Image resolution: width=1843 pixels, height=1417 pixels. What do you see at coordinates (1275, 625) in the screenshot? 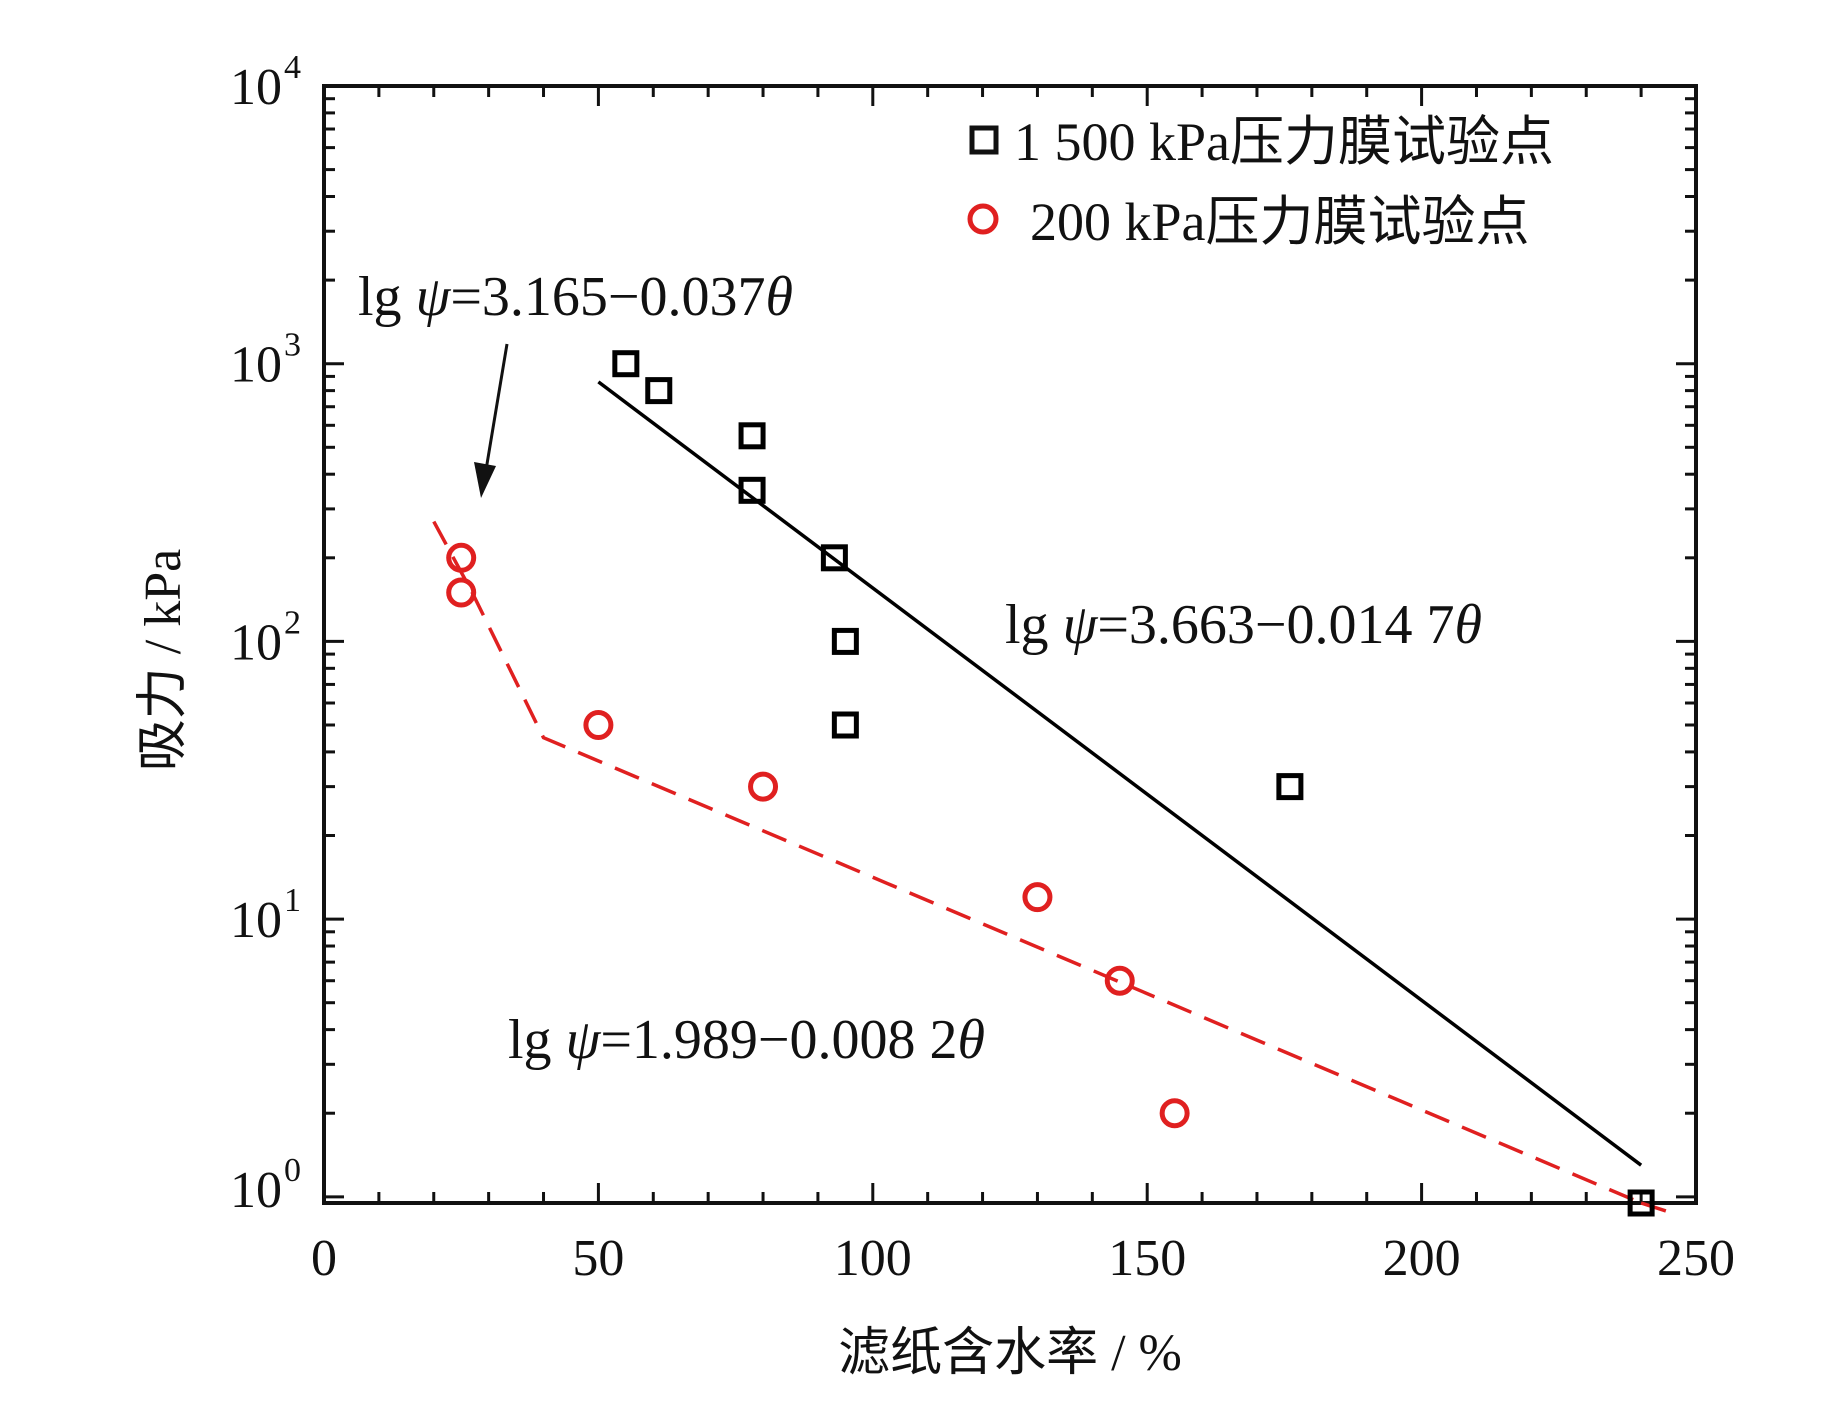
I see `equation-2-body: =3.663−0.014 7` at bounding box center [1275, 625].